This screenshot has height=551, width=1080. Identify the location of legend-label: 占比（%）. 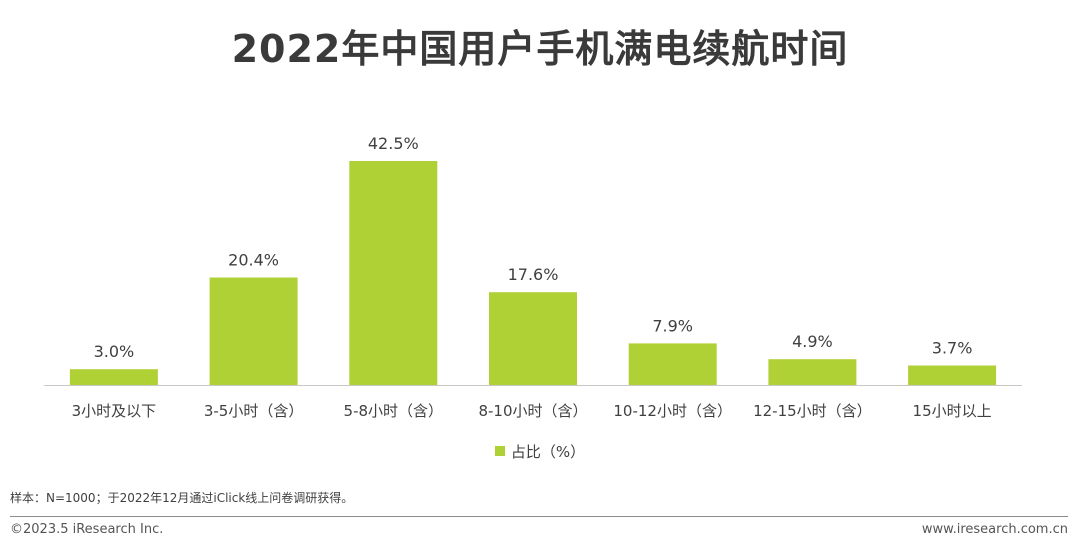
(548, 452).